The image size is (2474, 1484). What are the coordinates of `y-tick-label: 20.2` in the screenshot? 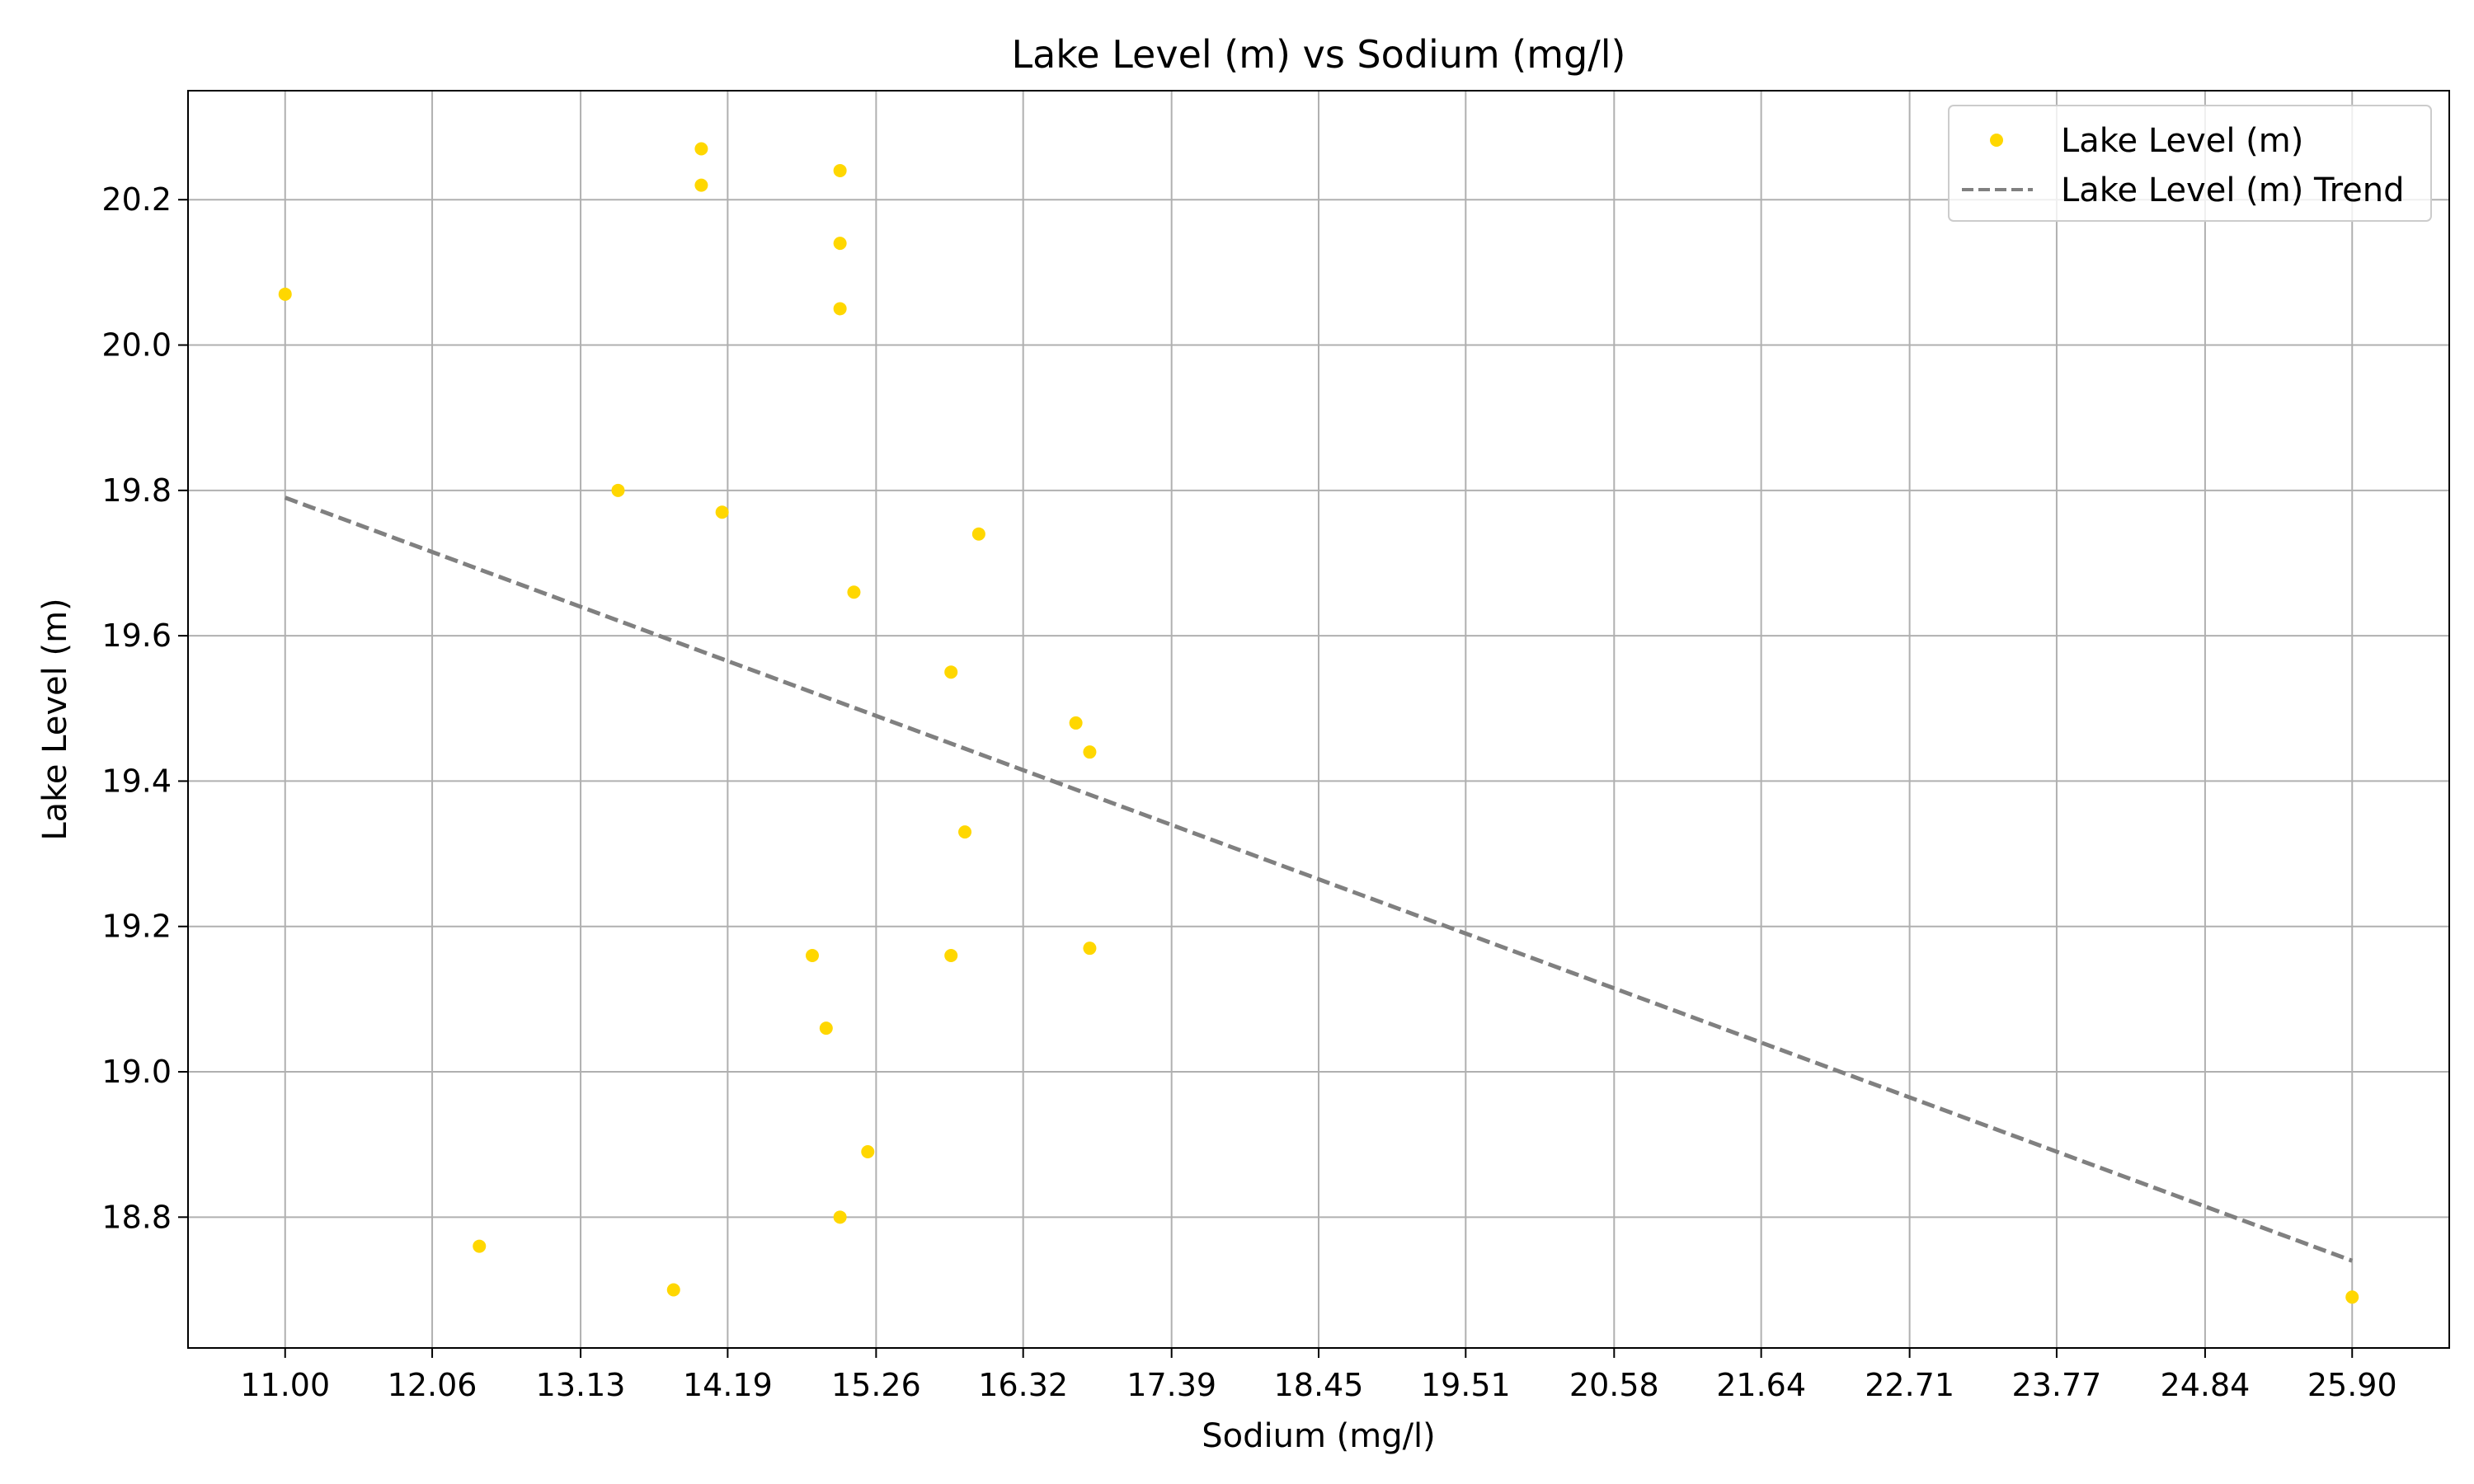 It's located at (136, 199).